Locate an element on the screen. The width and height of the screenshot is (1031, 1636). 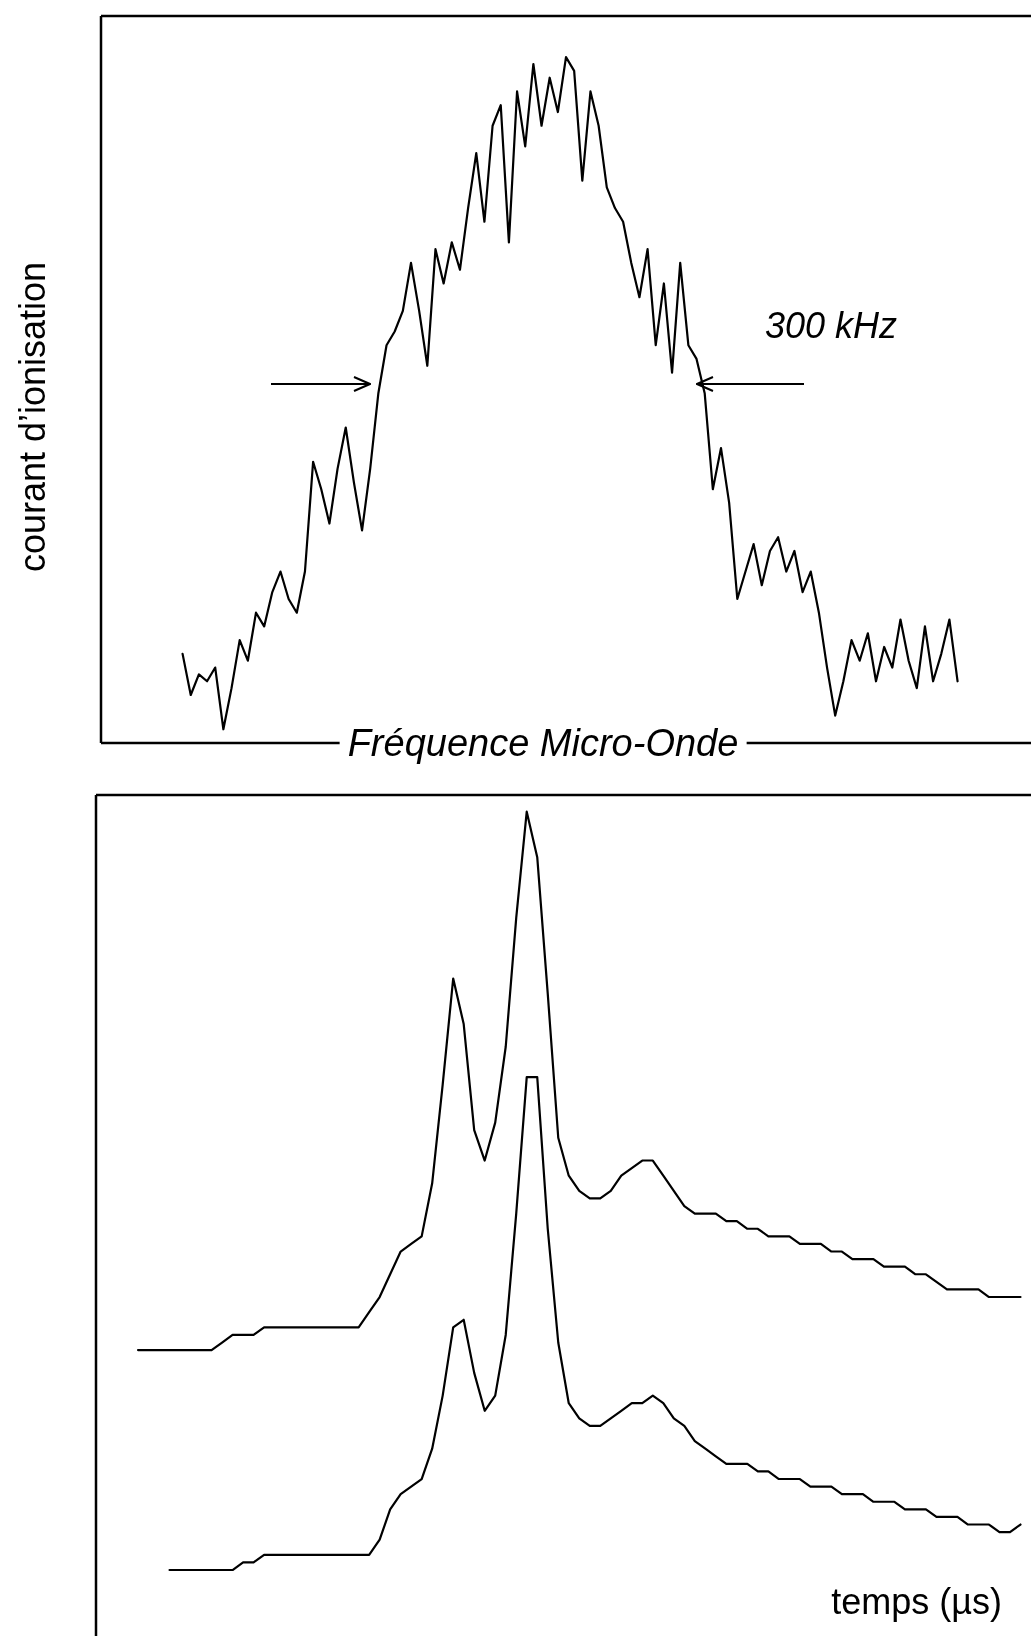
x-axis-title: temps (µs) is located at coordinates (916, 1601).